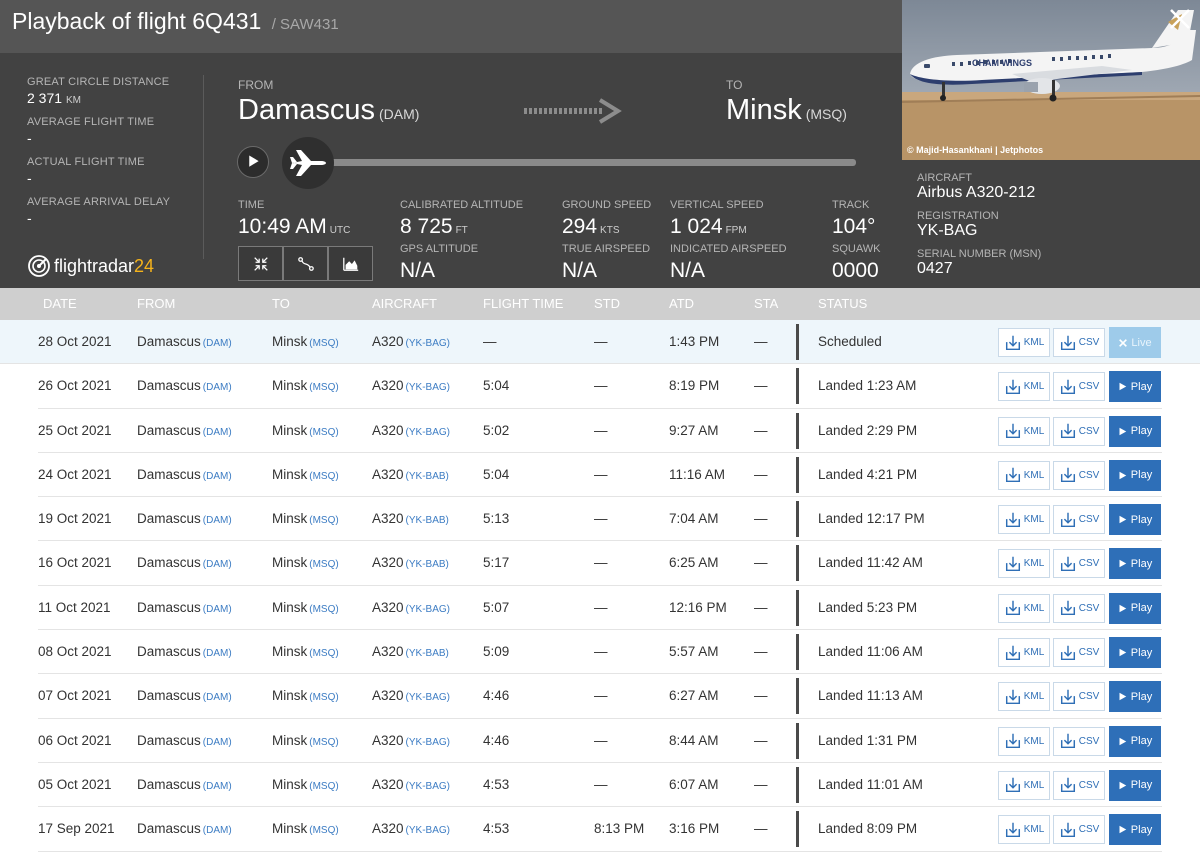 The width and height of the screenshot is (1200, 863). What do you see at coordinates (253, 162) in the screenshot?
I see `playback-play-button` at bounding box center [253, 162].